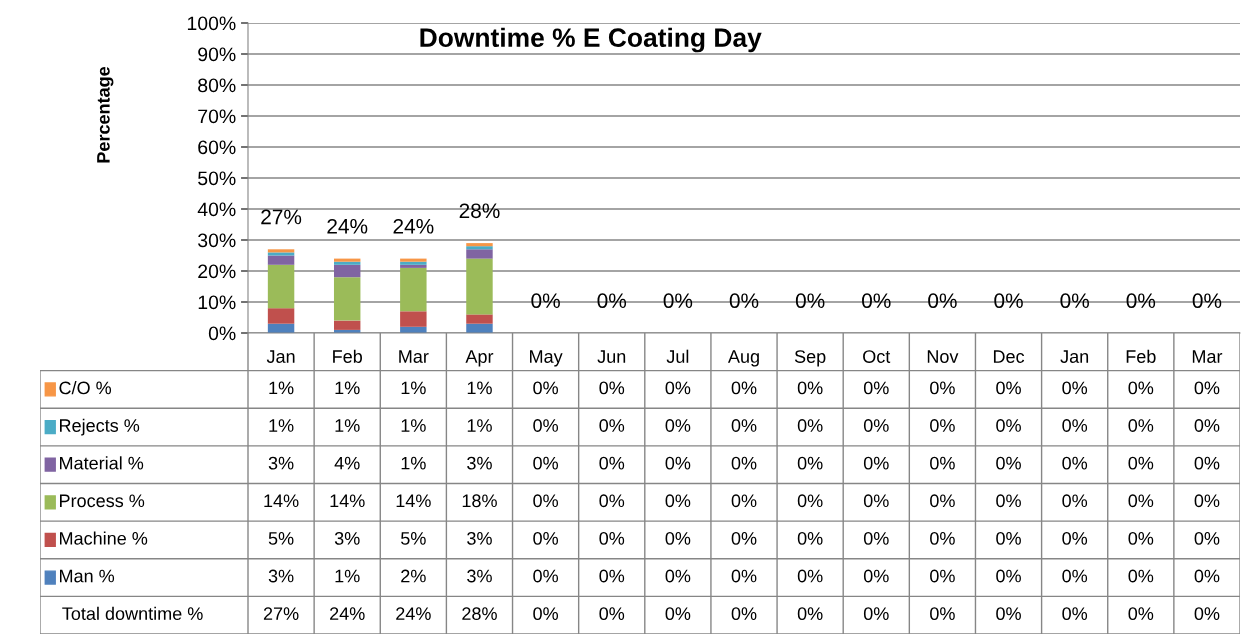 The width and height of the screenshot is (1253, 634). What do you see at coordinates (217, 54) in the screenshot?
I see `y-tick-label: 90%` at bounding box center [217, 54].